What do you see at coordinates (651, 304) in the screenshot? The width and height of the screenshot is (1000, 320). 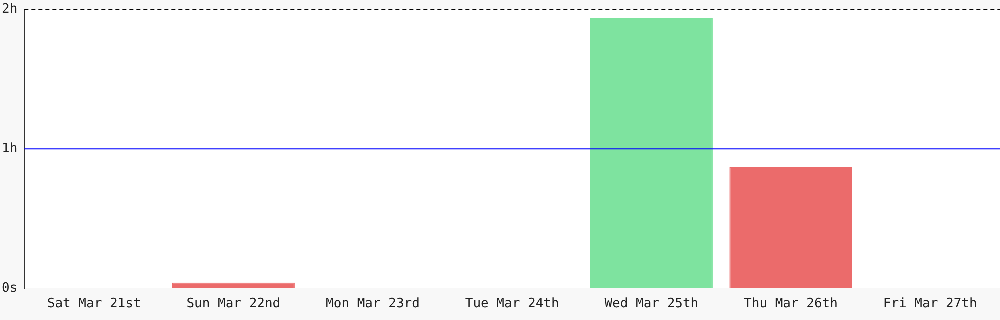 I see `x-tick-label: Wed Mar 25th` at bounding box center [651, 304].